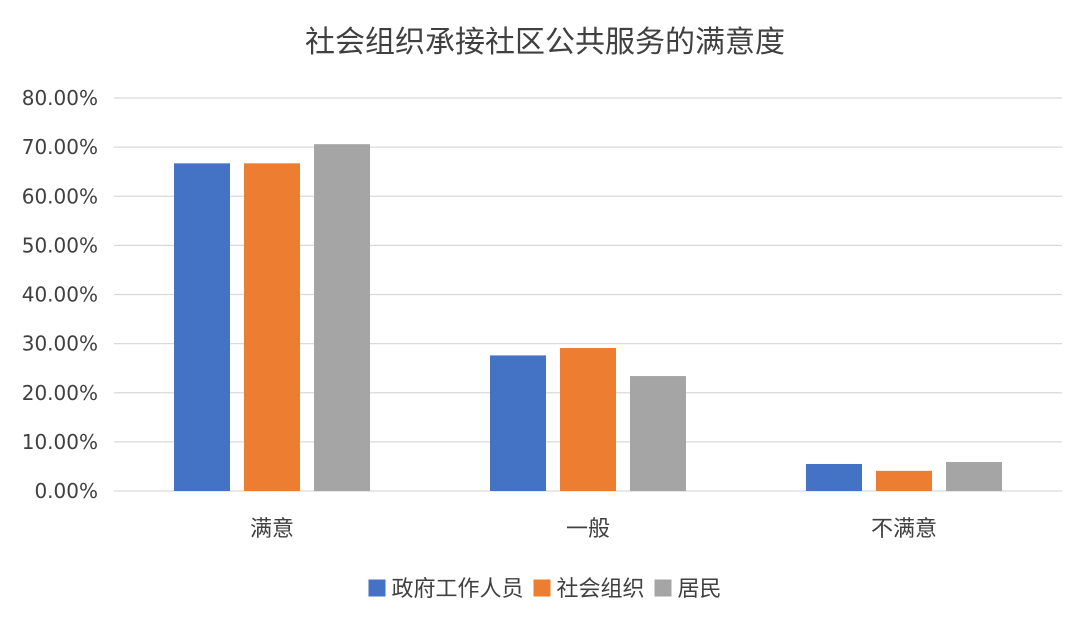  What do you see at coordinates (60, 344) in the screenshot?
I see `y-tick-label: 30.00%` at bounding box center [60, 344].